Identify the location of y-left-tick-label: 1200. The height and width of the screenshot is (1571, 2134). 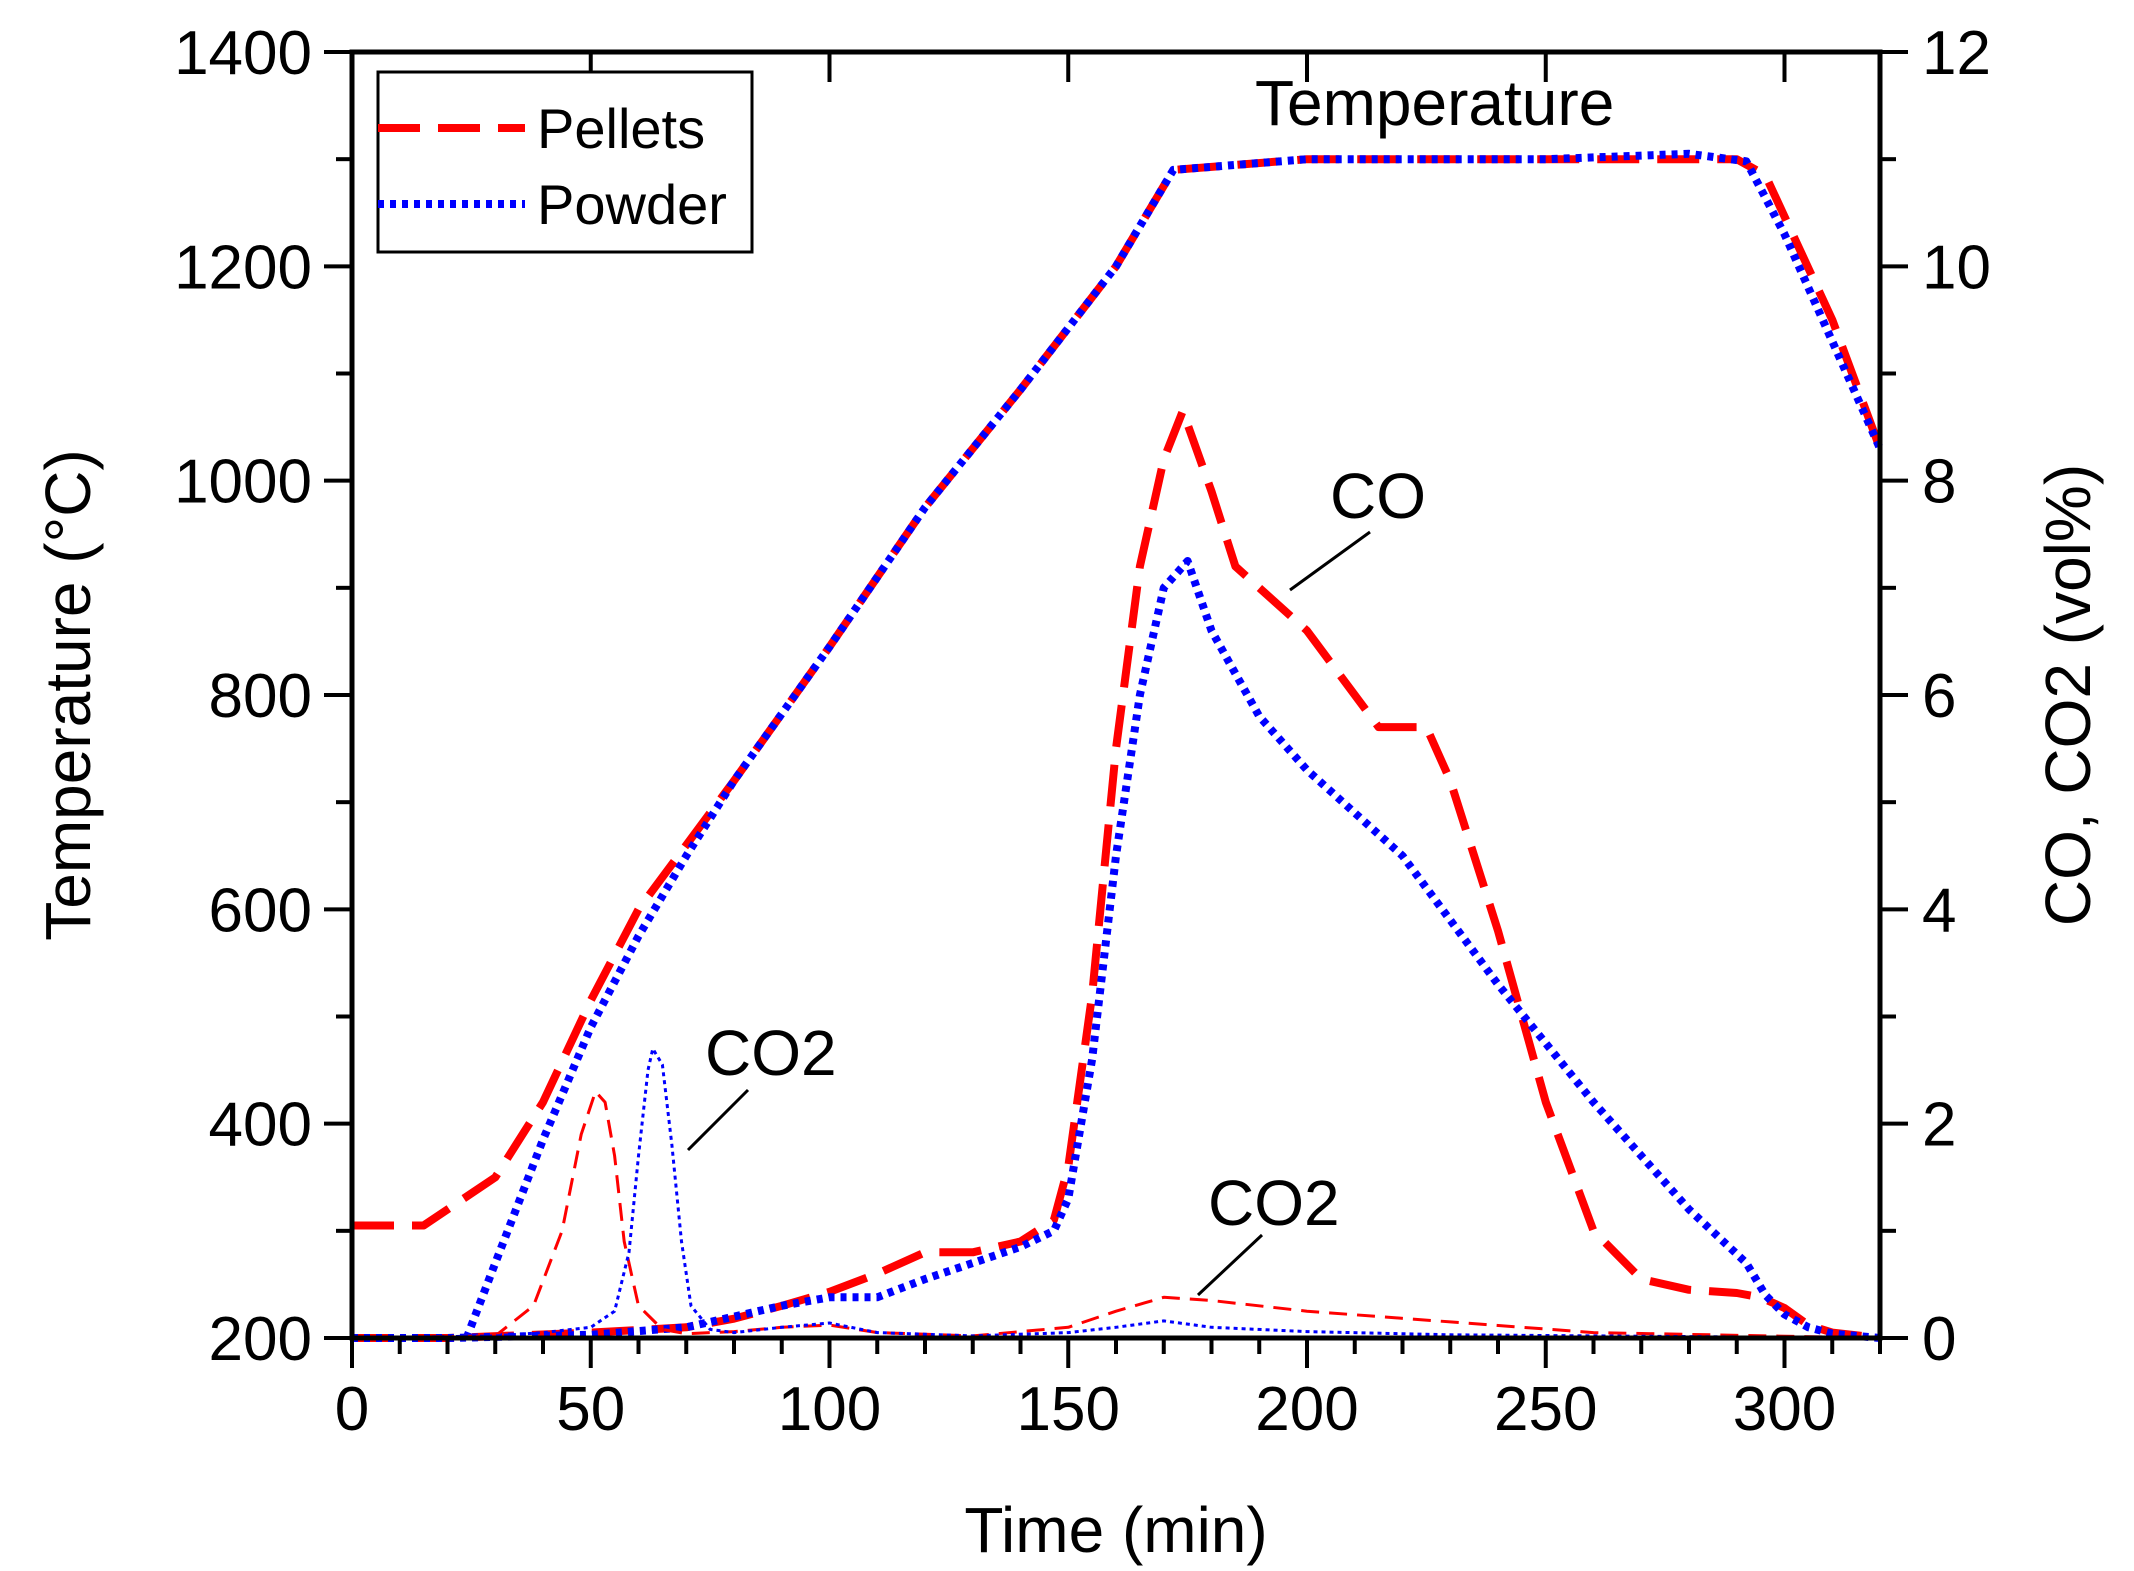
(243, 267).